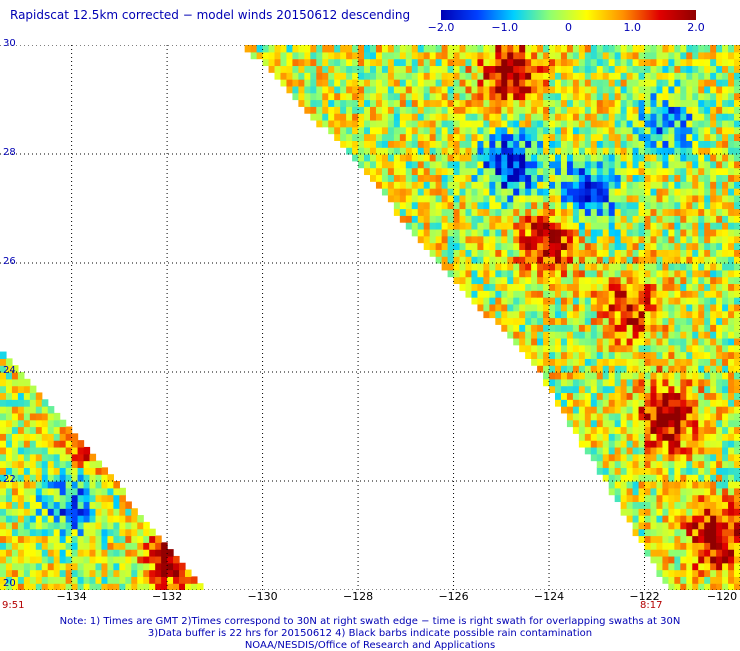 The width and height of the screenshot is (740, 651). Describe the element at coordinates (568, 15) in the screenshot. I see `colorbar` at that location.